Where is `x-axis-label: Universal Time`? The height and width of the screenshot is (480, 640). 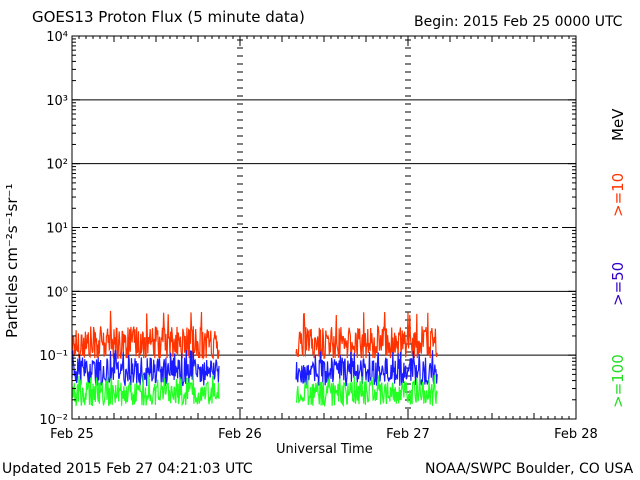
x-axis-label: Universal Time is located at coordinates (324, 449).